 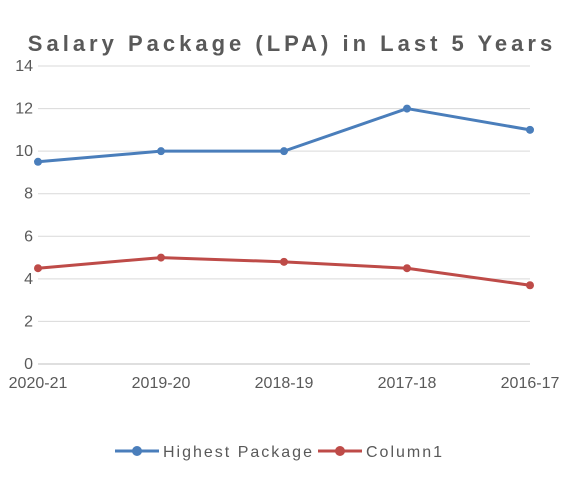 What do you see at coordinates (530, 383) in the screenshot?
I see `x-tick-label: 2016-17` at bounding box center [530, 383].